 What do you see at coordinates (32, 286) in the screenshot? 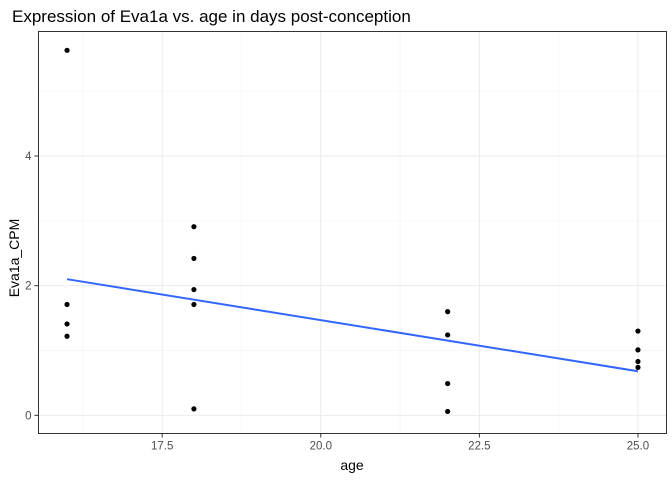
I see `y-axis: 0 2 4` at bounding box center [32, 286].